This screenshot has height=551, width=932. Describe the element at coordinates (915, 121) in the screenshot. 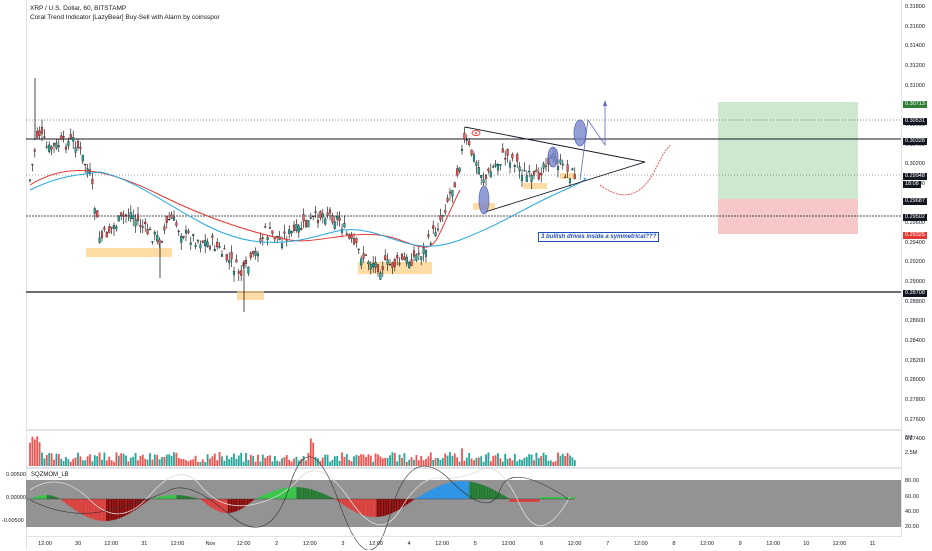

I see `price-tag: 0.30531` at that location.